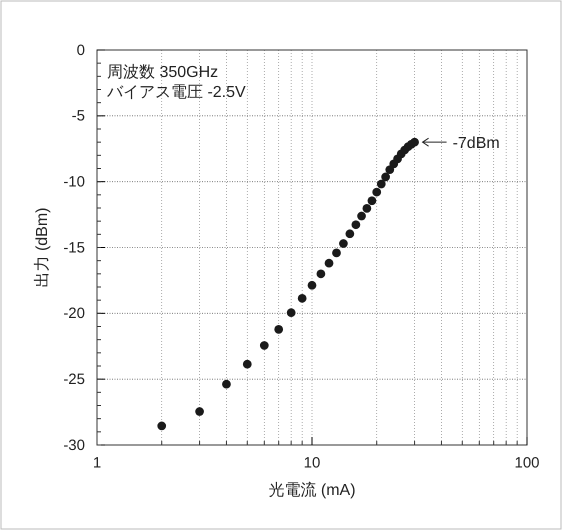  What do you see at coordinates (74, 379) in the screenshot?
I see `y-tick-label: -25` at bounding box center [74, 379].